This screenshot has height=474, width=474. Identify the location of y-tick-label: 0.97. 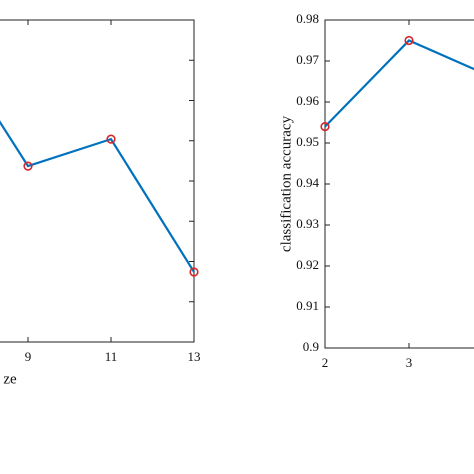
(307, 59).